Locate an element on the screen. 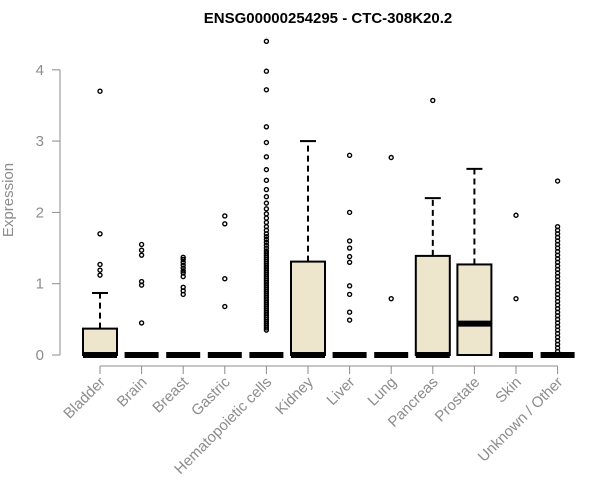 This screenshot has height=500, width=600. y-tick-label: 1 is located at coordinates (40, 284).